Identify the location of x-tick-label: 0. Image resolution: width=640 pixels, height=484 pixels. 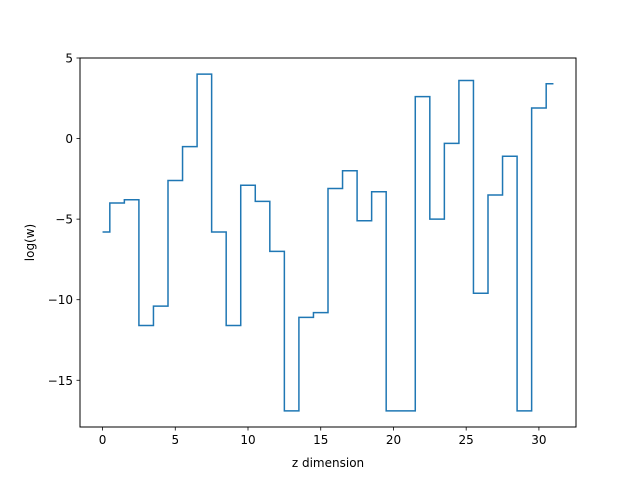
(103, 440).